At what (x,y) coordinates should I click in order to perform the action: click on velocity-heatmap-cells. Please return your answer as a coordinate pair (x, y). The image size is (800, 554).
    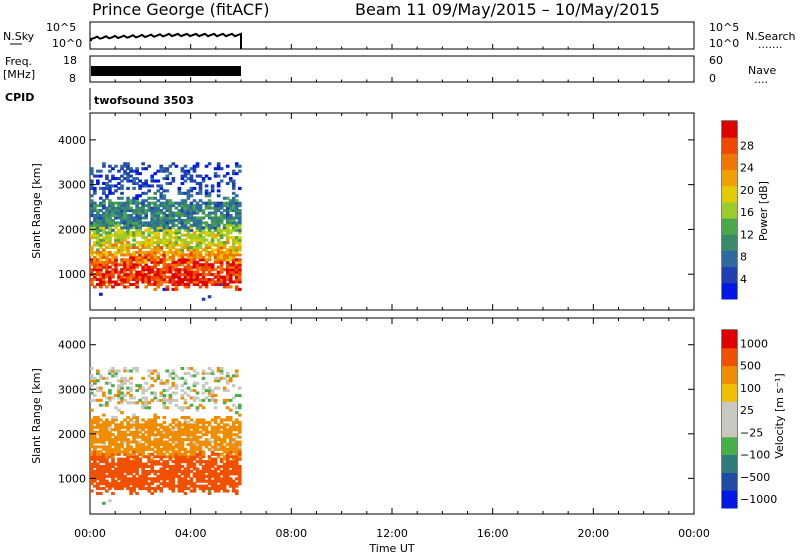
    Looking at the image, I should click on (166, 436).